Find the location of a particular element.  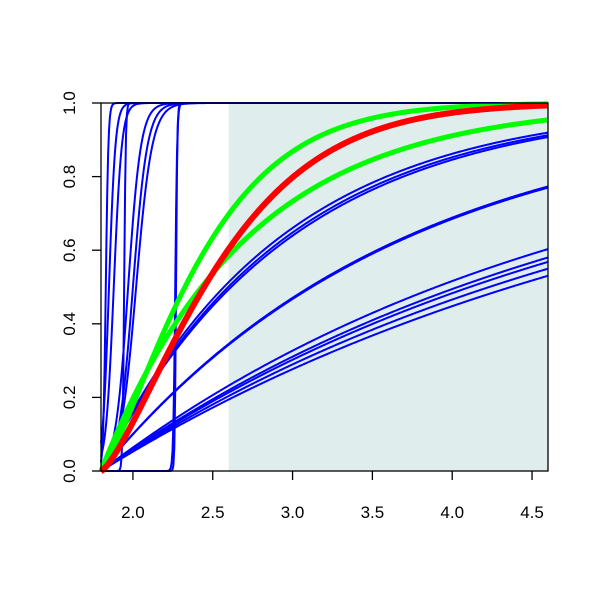

x-tick-label-5: 4.0 is located at coordinates (452, 512).